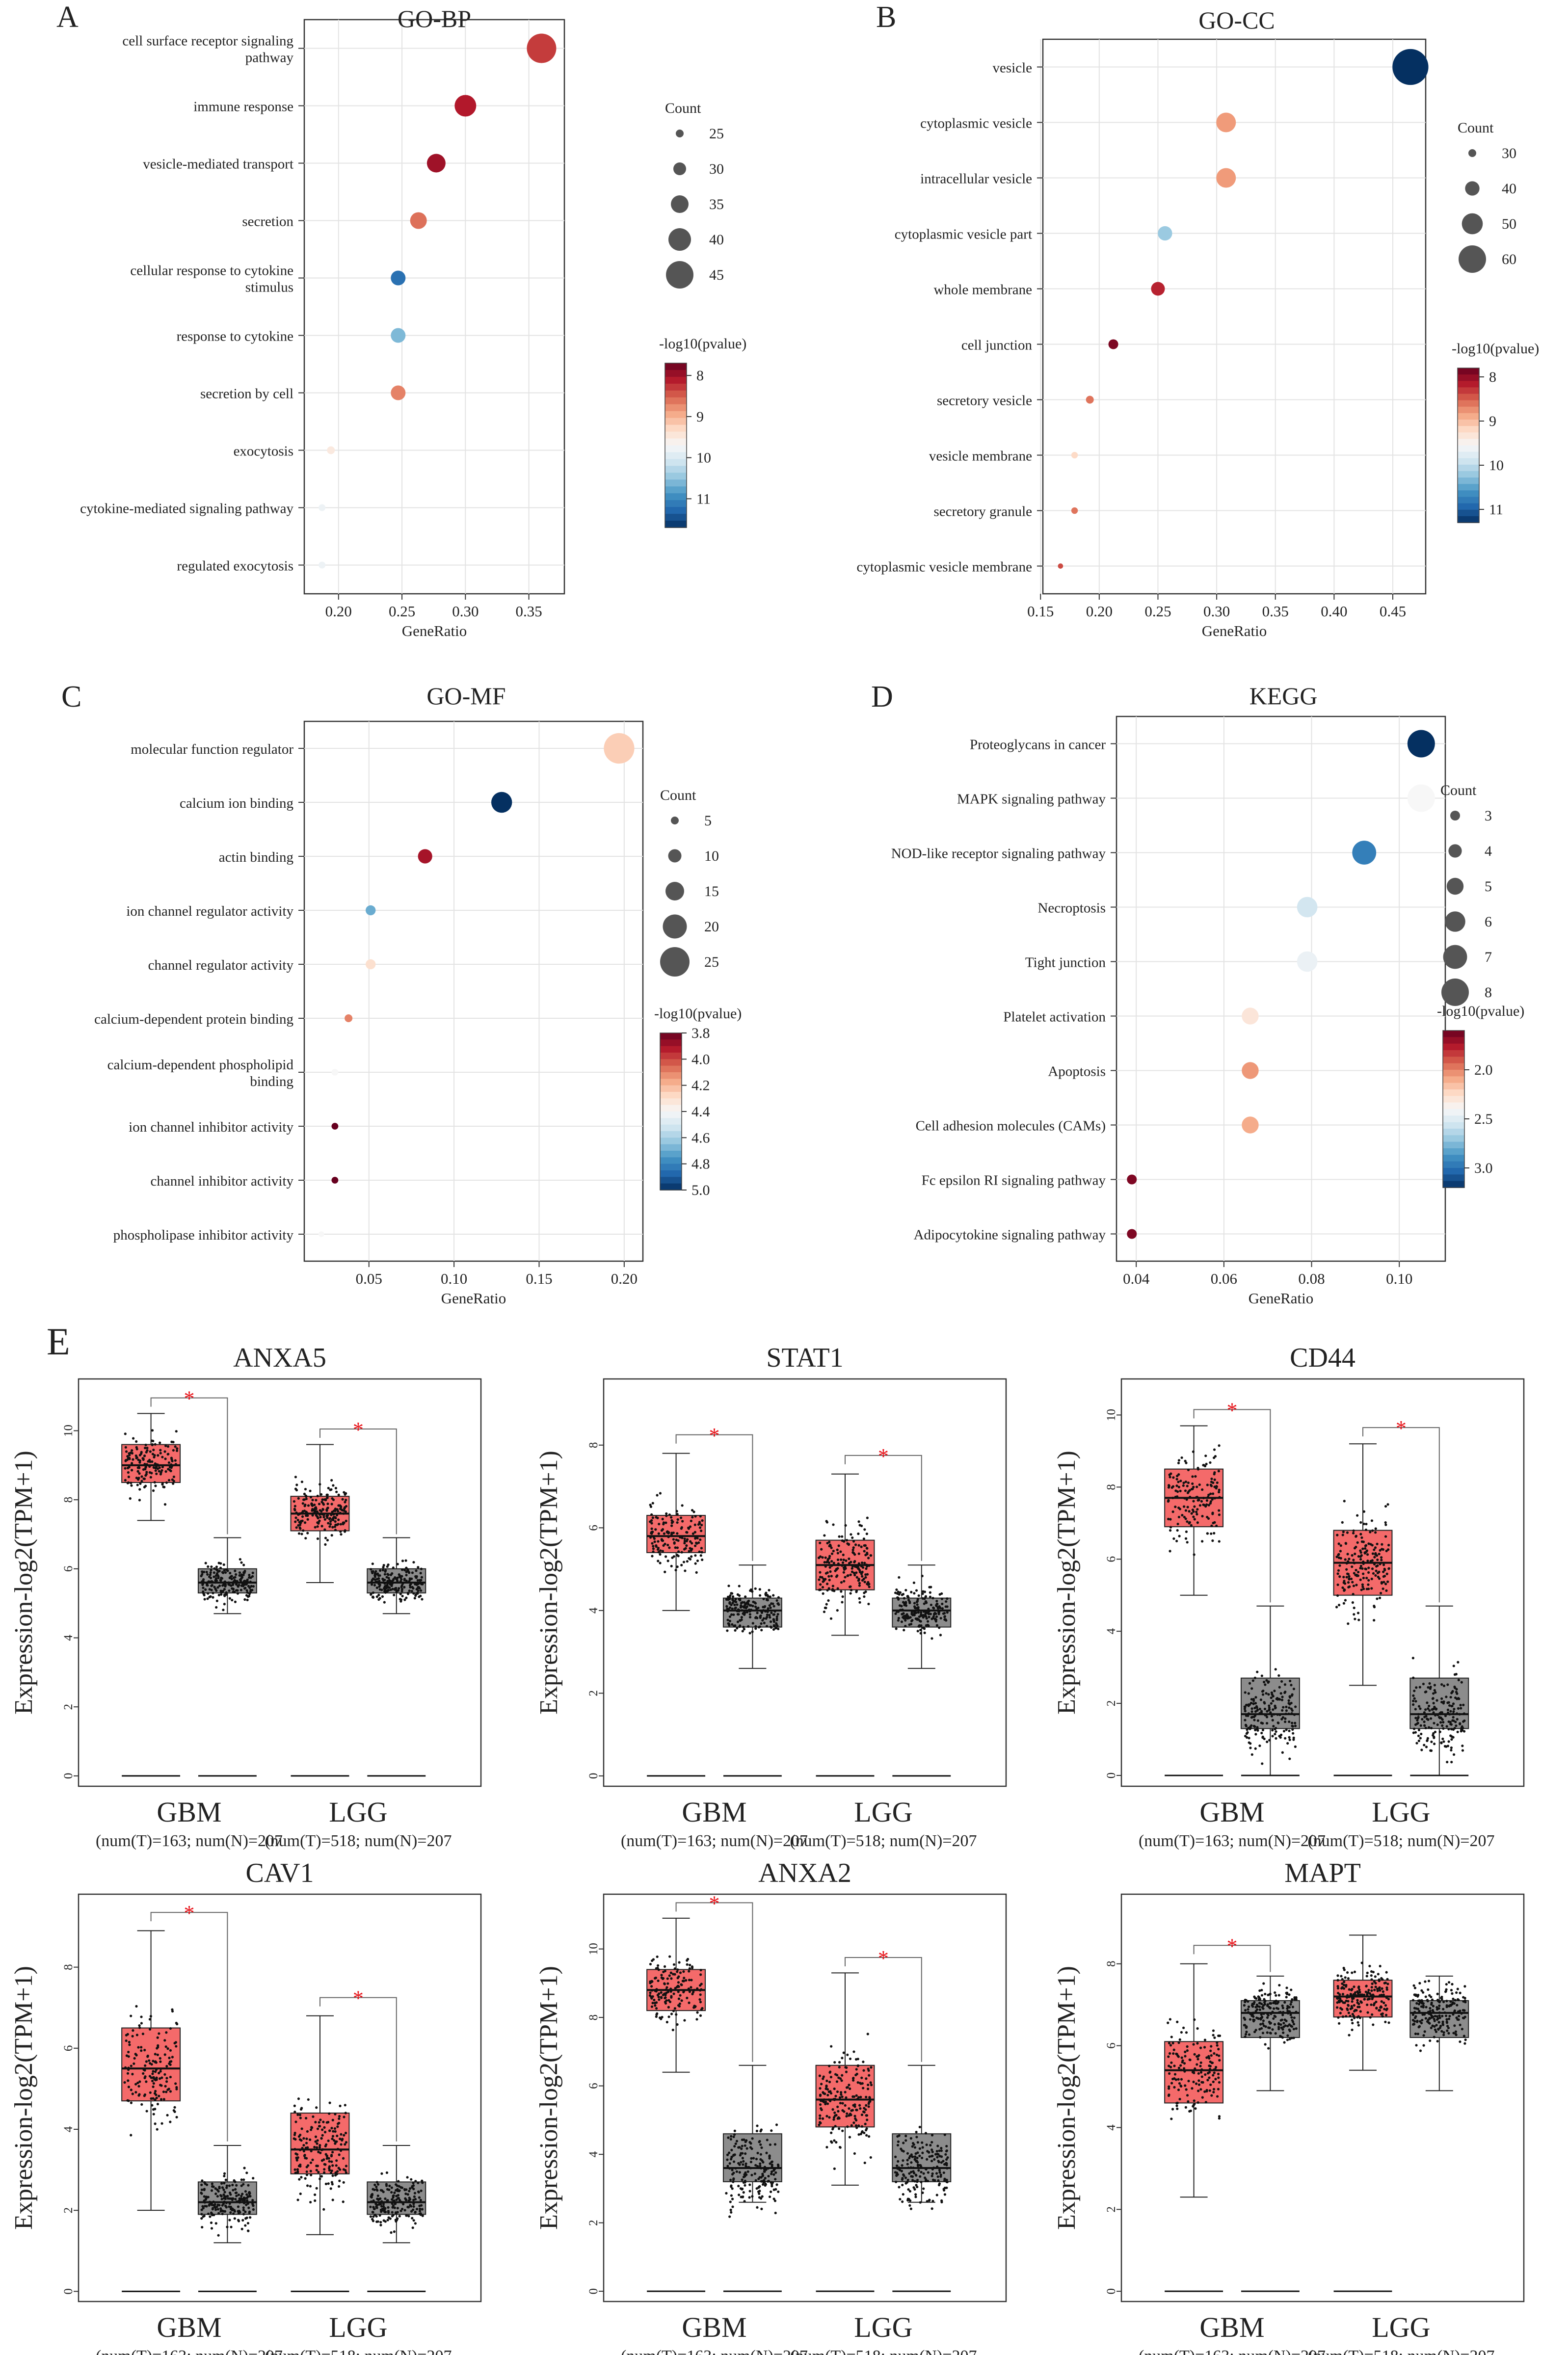 This screenshot has height=2355, width=1568. Describe the element at coordinates (1165, 234) in the screenshot. I see `bubble-cytoplasmic-vesicle-part` at that location.